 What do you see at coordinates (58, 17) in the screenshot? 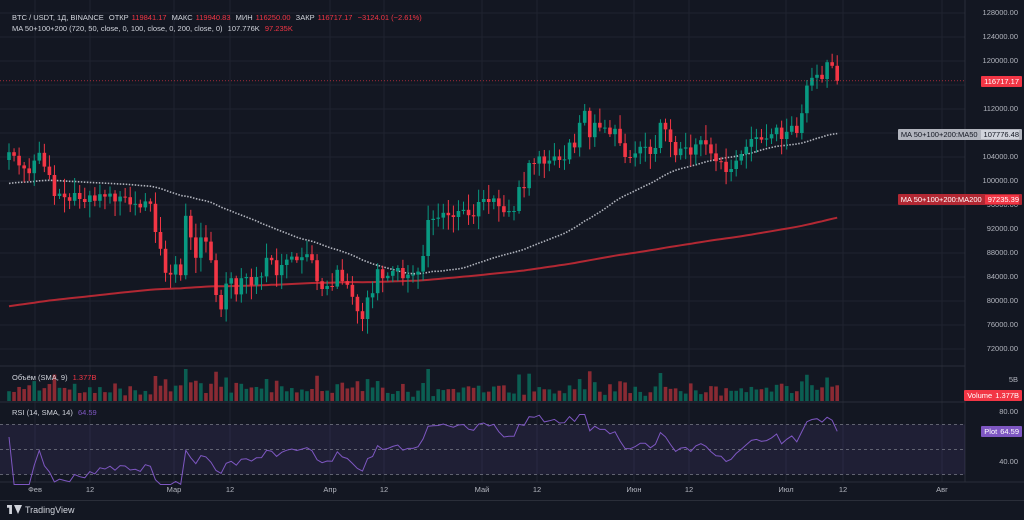
I see `symbol-name: BTC / USDT, 1Д, BINANCE` at bounding box center [58, 17].